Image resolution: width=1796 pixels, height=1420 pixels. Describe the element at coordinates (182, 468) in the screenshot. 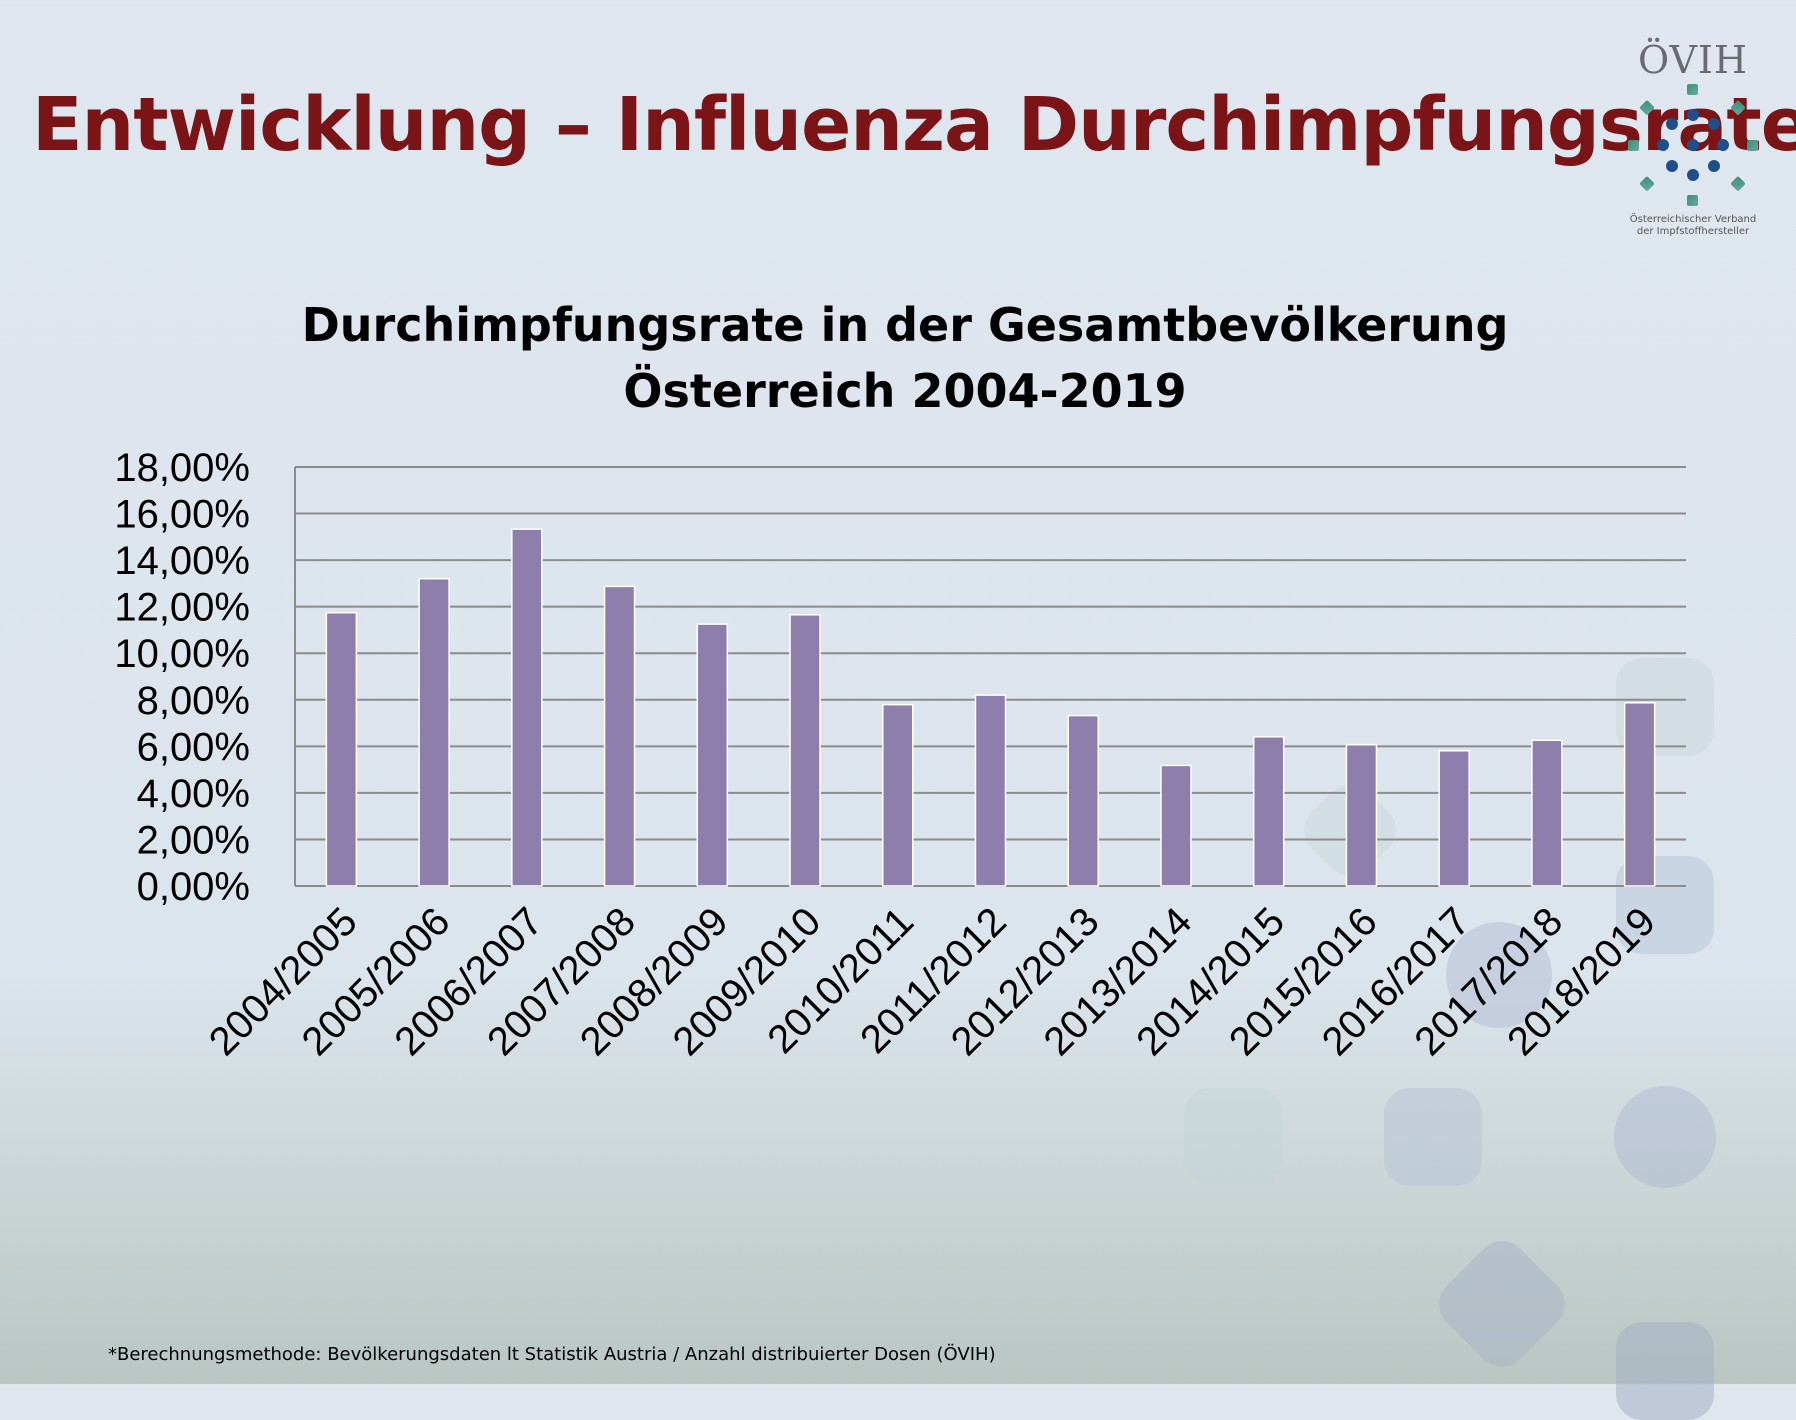

I see `y-tick-label: 18,00%` at that location.